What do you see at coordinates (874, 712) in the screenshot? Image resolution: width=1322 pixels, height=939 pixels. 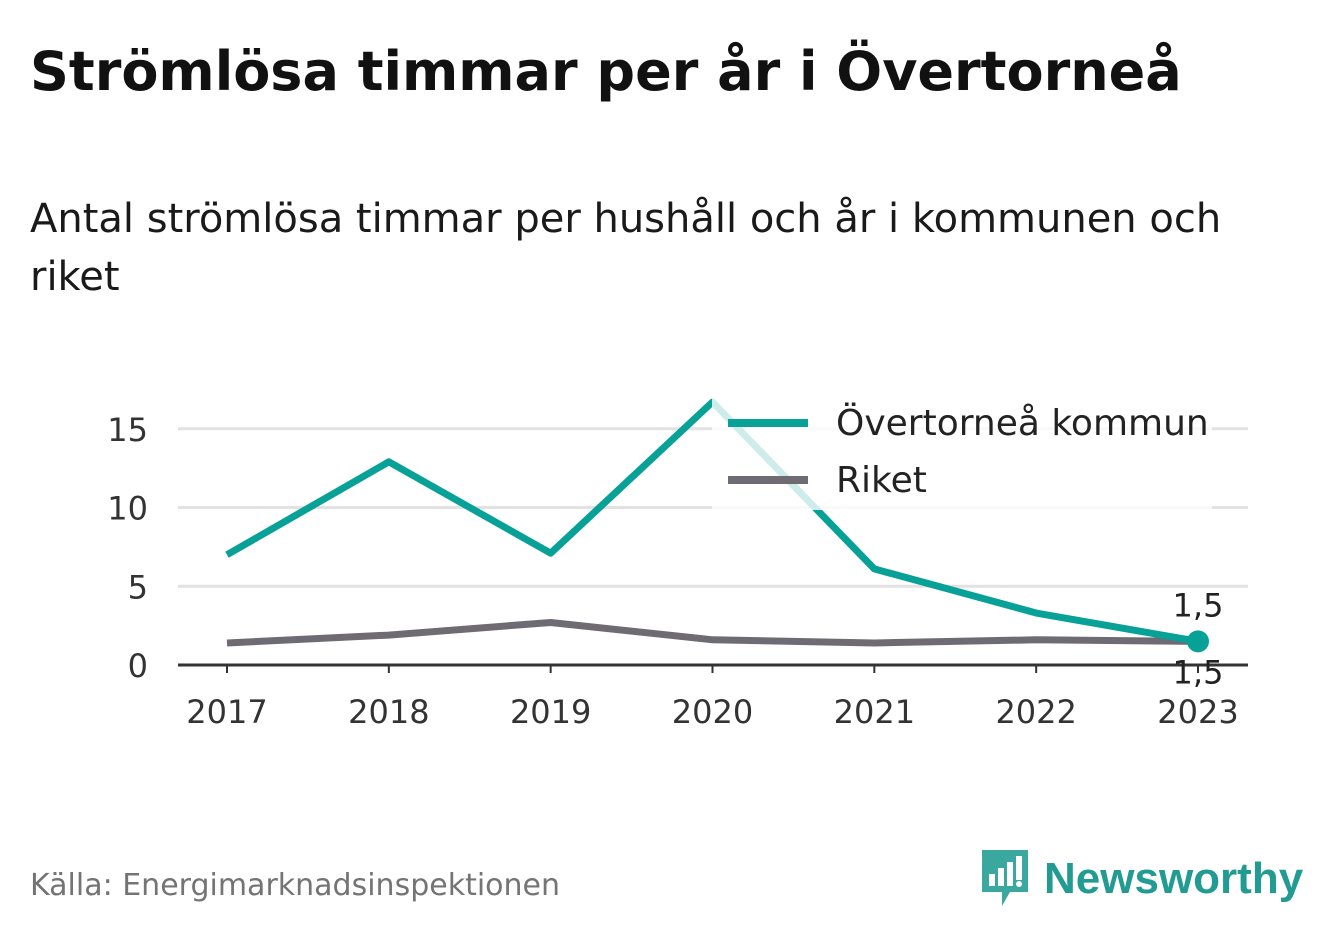 I see `x-tick-label: 2021` at bounding box center [874, 712].